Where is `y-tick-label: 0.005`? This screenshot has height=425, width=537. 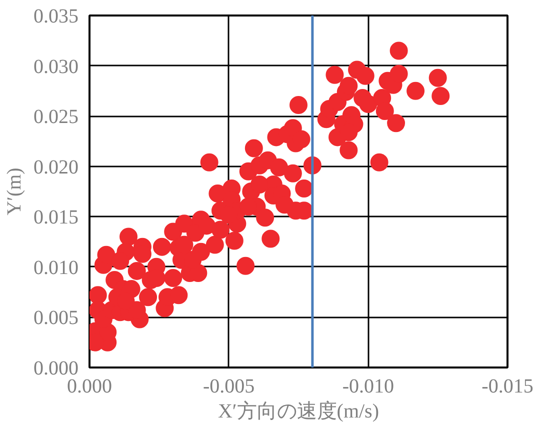 y-tick-label: 0.005 is located at coordinates (56, 318).